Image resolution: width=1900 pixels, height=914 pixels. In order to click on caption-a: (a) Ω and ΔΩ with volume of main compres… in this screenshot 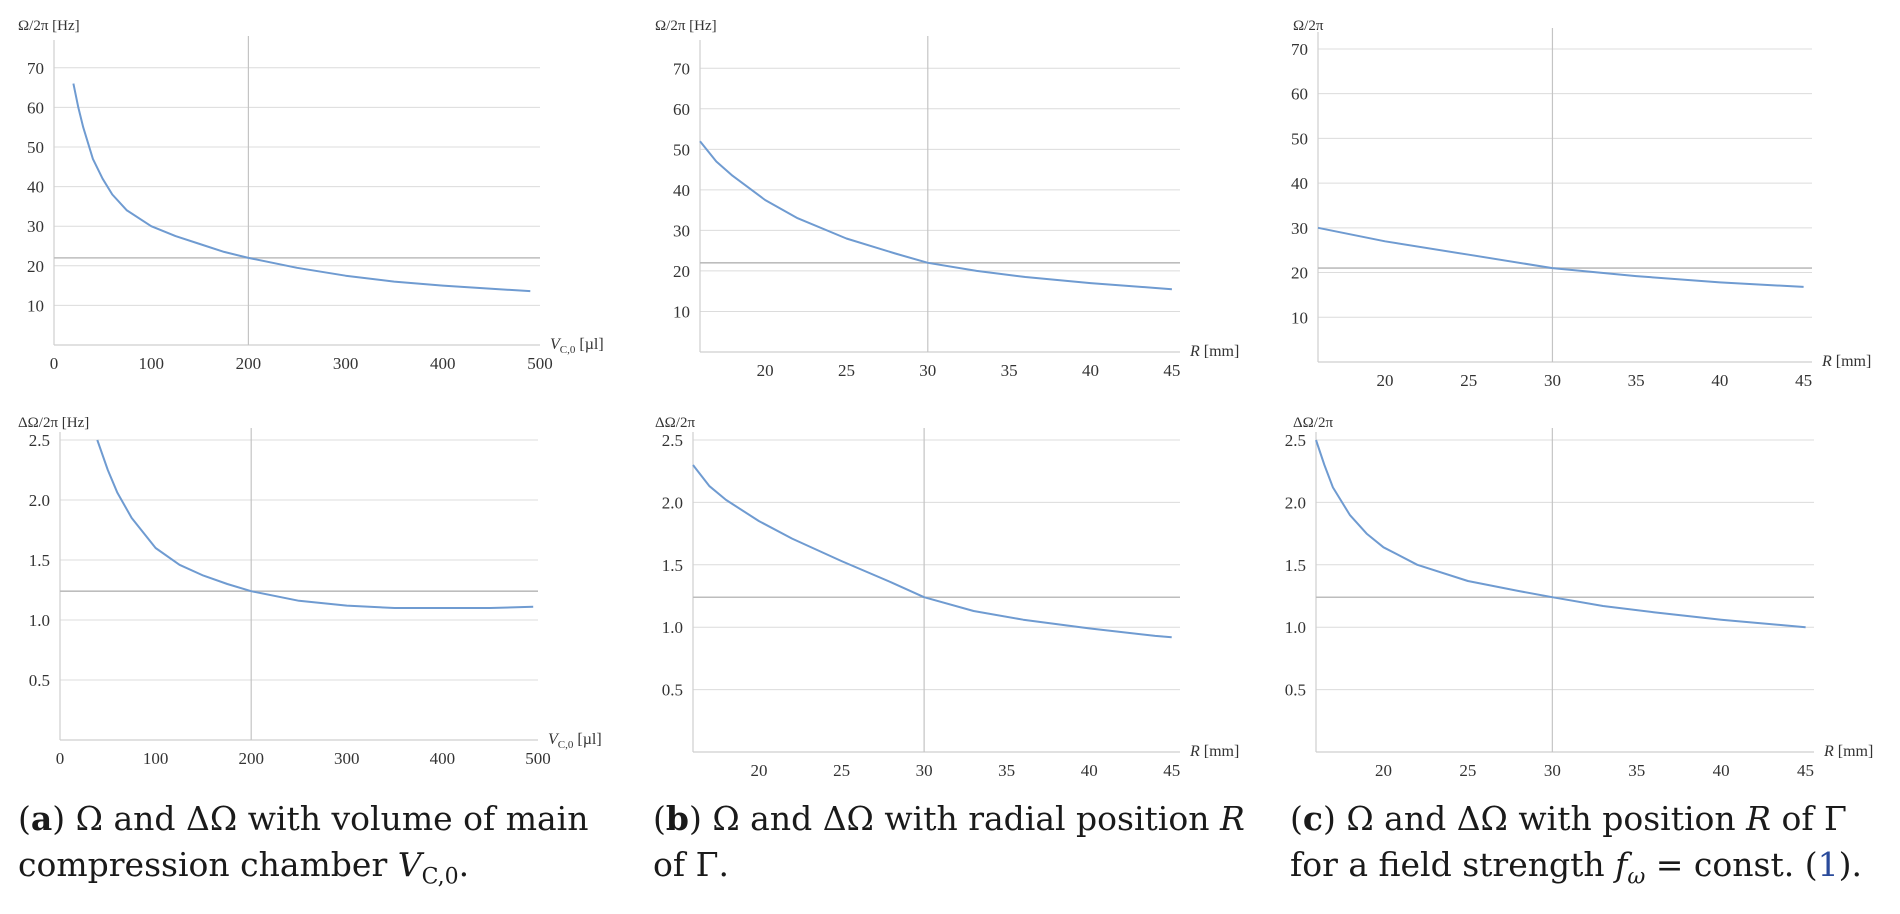, I will do `click(303, 844)`.